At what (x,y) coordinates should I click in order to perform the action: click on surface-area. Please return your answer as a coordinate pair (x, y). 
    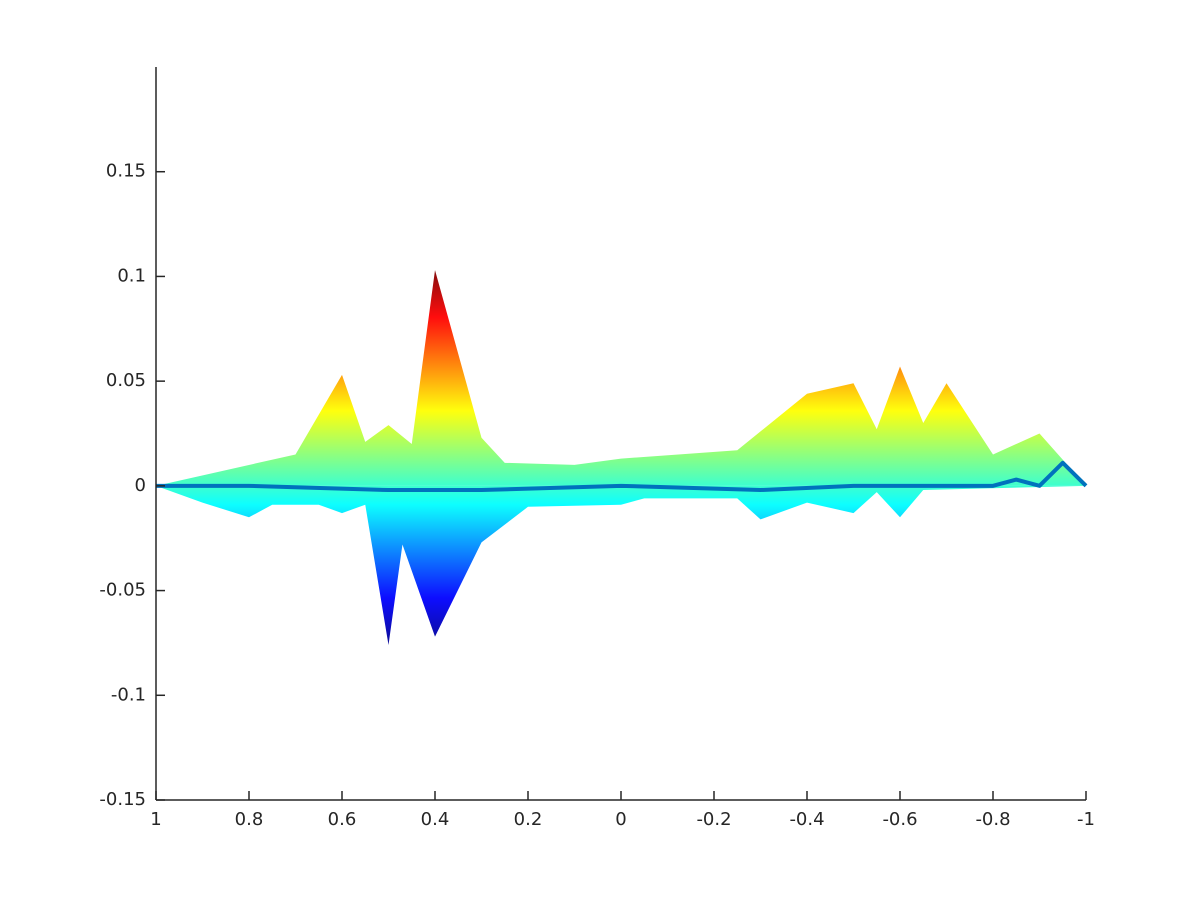
    Looking at the image, I should click on (621, 565).